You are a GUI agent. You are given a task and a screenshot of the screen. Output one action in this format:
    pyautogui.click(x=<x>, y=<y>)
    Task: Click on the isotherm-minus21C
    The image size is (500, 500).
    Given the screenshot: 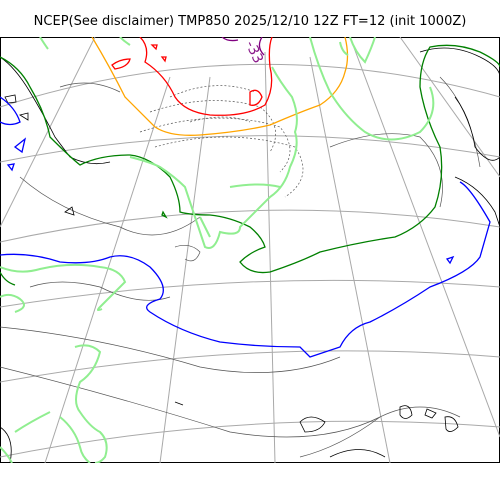 What is the action you would take?
    pyautogui.click(x=192, y=76)
    